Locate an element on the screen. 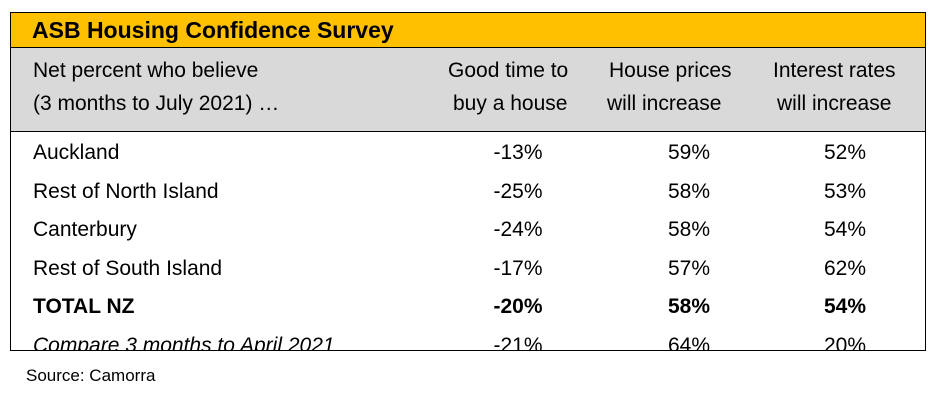  cell-interest-rates: 20% is located at coordinates (845, 342).